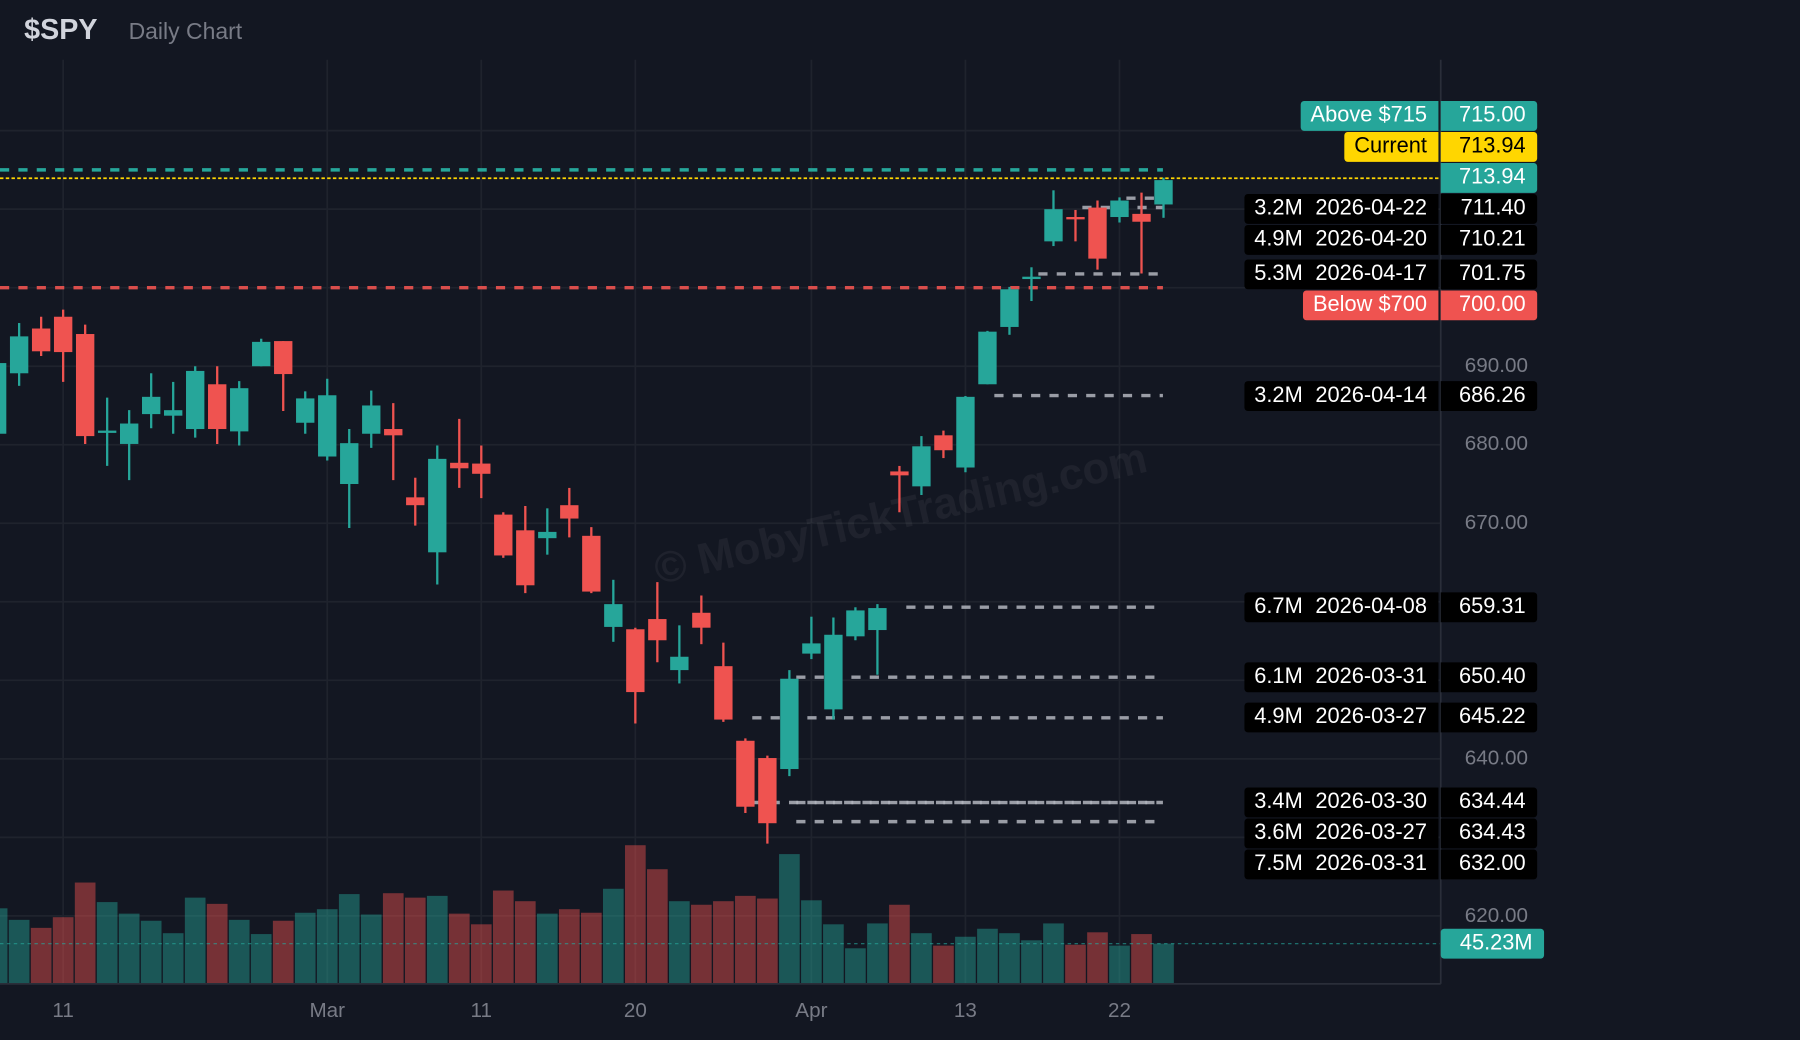 The height and width of the screenshot is (1040, 1800). Describe the element at coordinates (1489, 395) in the screenshot. I see `volume-price-box: 686.26` at that location.